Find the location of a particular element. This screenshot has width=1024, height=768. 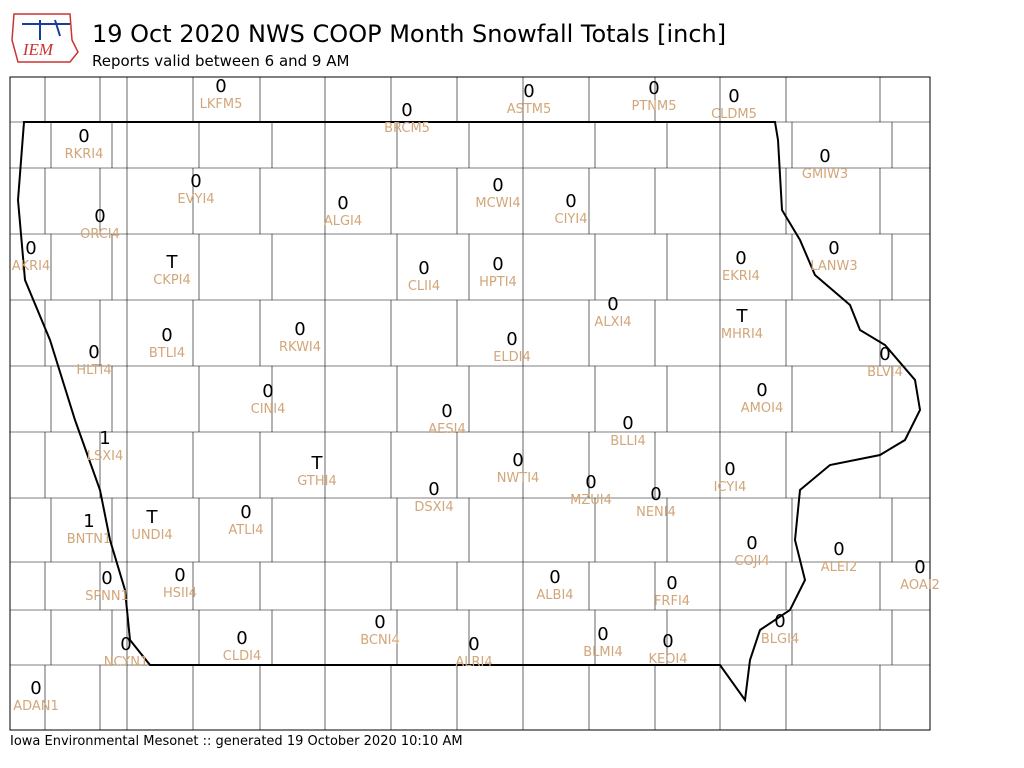

logo: IEM is located at coordinates (45, 38).